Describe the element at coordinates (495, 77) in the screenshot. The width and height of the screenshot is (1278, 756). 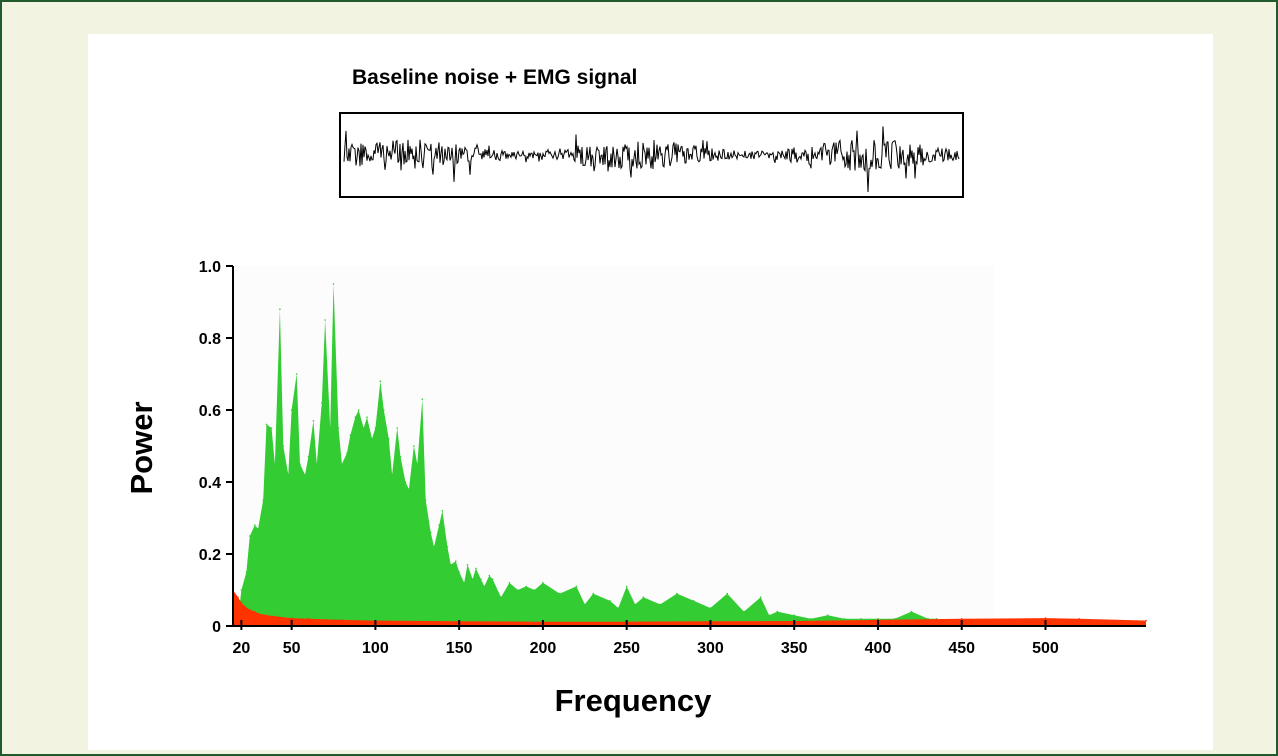
I see `signal-title: Baseline noise + EMG signal` at that location.